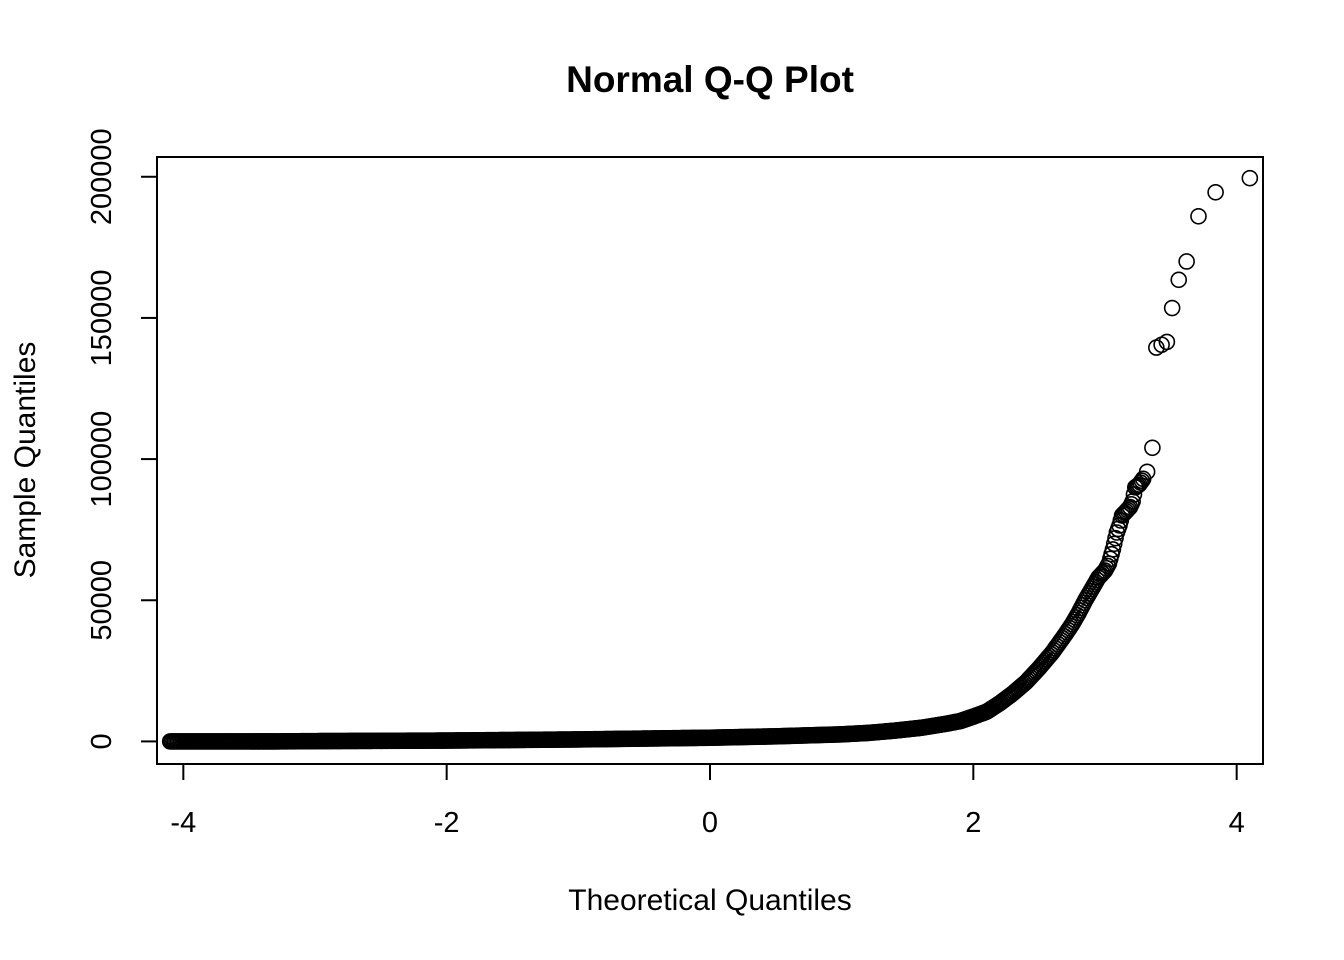 This screenshot has width=1344, height=960. What do you see at coordinates (122, 438) in the screenshot?
I see `y-axis: 0 50000 100000 150000 200000` at bounding box center [122, 438].